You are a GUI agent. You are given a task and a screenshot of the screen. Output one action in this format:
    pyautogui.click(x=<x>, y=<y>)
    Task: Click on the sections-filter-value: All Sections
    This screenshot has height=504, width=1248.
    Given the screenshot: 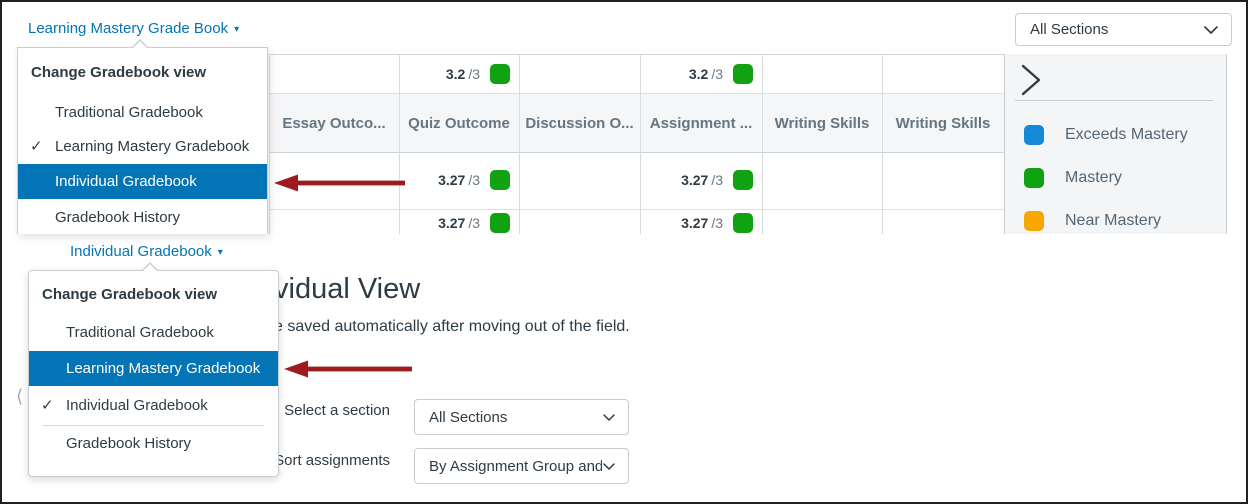 What is the action you would take?
    pyautogui.click(x=1069, y=29)
    